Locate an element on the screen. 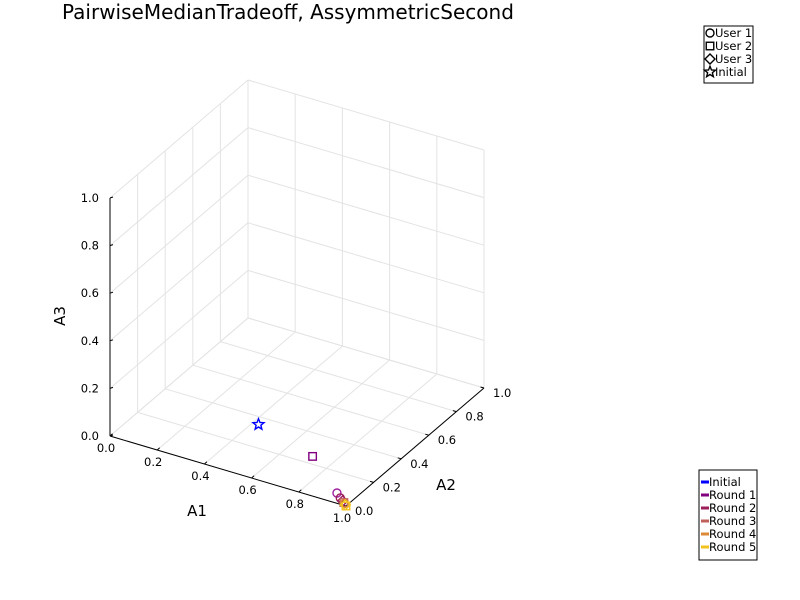 Image resolution: width=800 pixels, height=600 pixels. legend-label: Round 1 is located at coordinates (732, 495).